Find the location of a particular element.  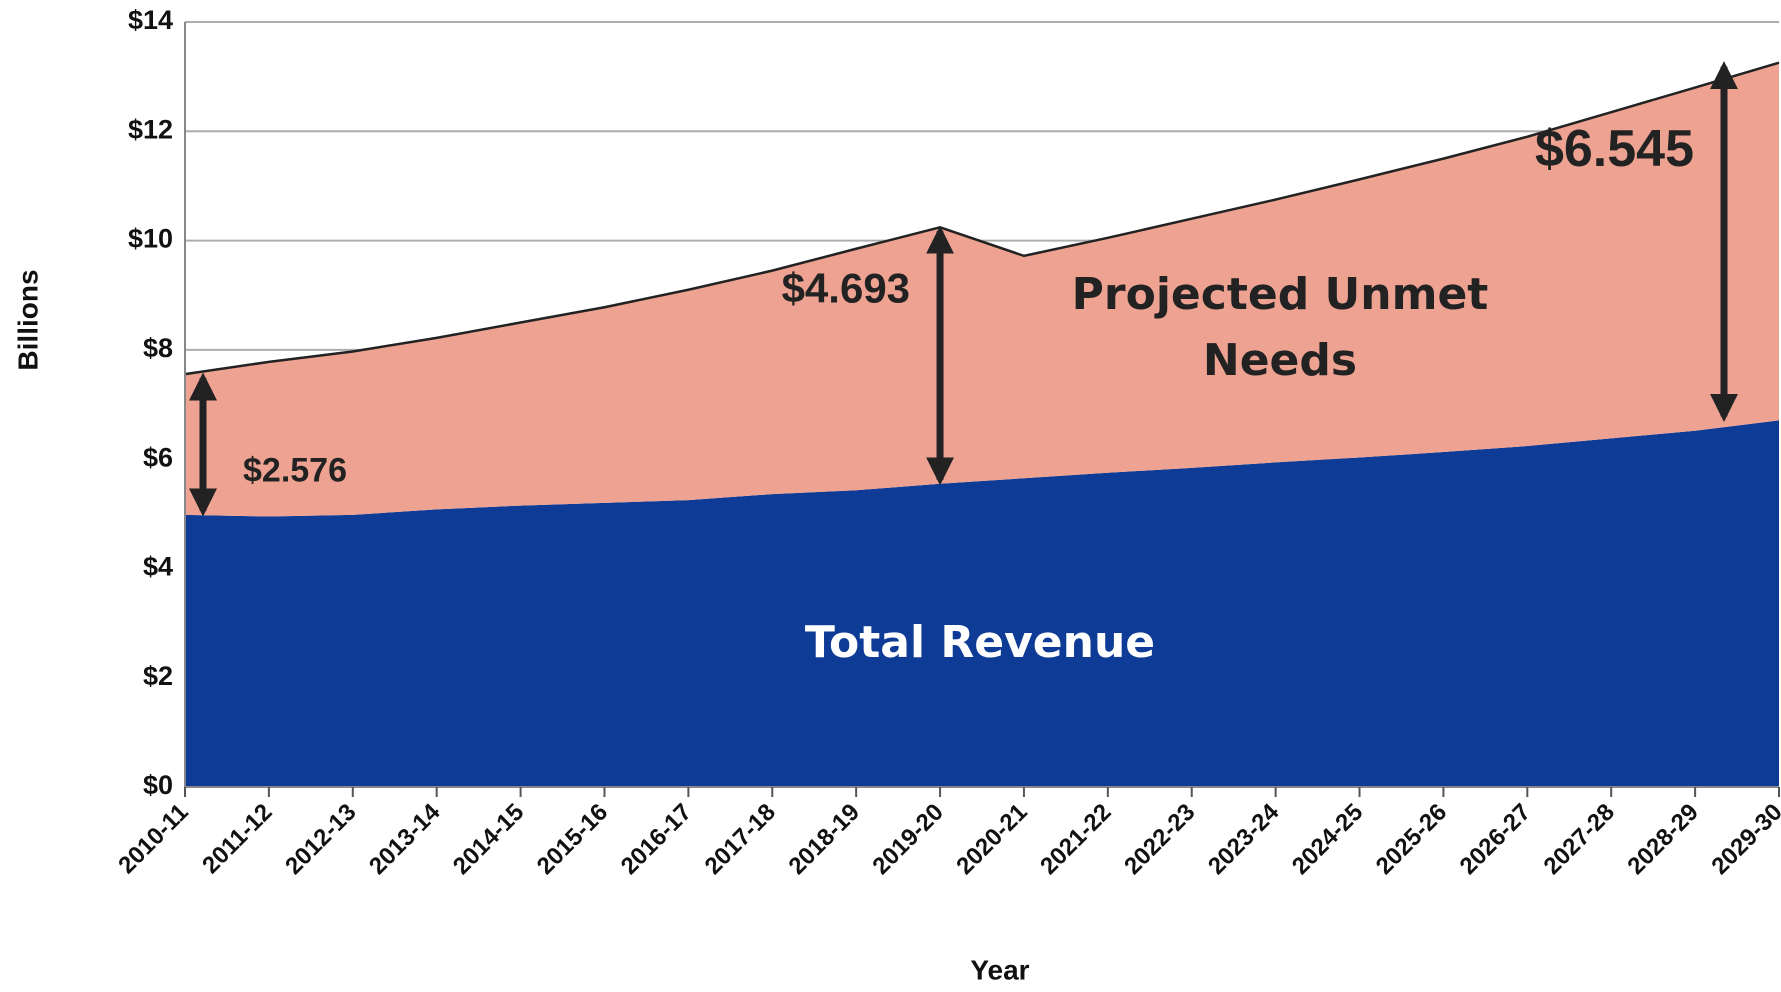

x-tick-label: 2016-17 is located at coordinates (656, 839).